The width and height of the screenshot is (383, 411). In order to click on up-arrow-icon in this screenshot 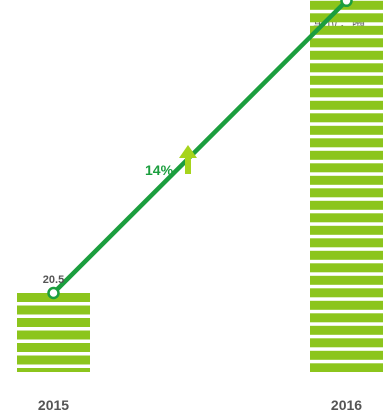, I will do `click(188, 159)`.